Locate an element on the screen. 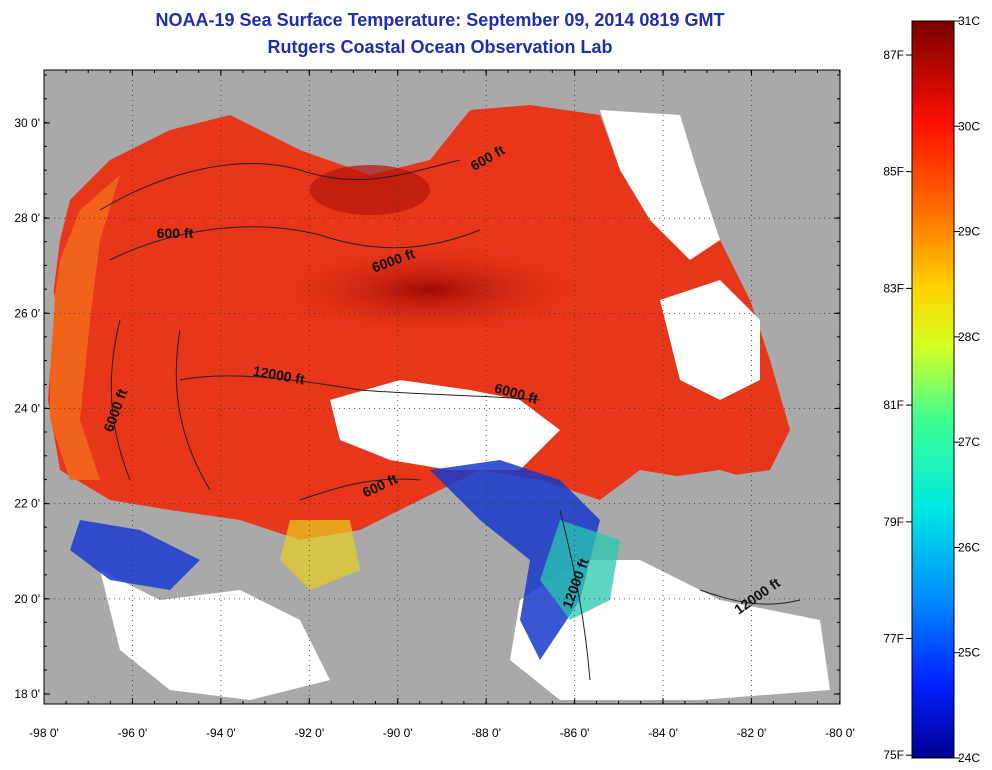 The height and width of the screenshot is (770, 992). latitude-label: 26 0' is located at coordinates (27, 313).